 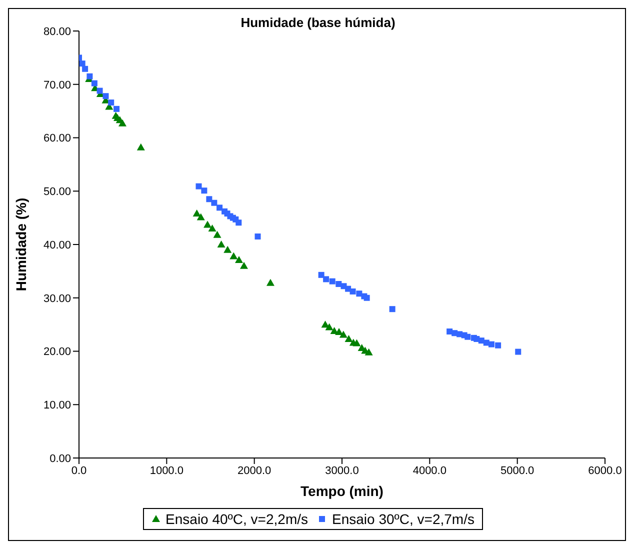 I want to click on x-axis-title: Tempo (min), so click(x=342, y=491).